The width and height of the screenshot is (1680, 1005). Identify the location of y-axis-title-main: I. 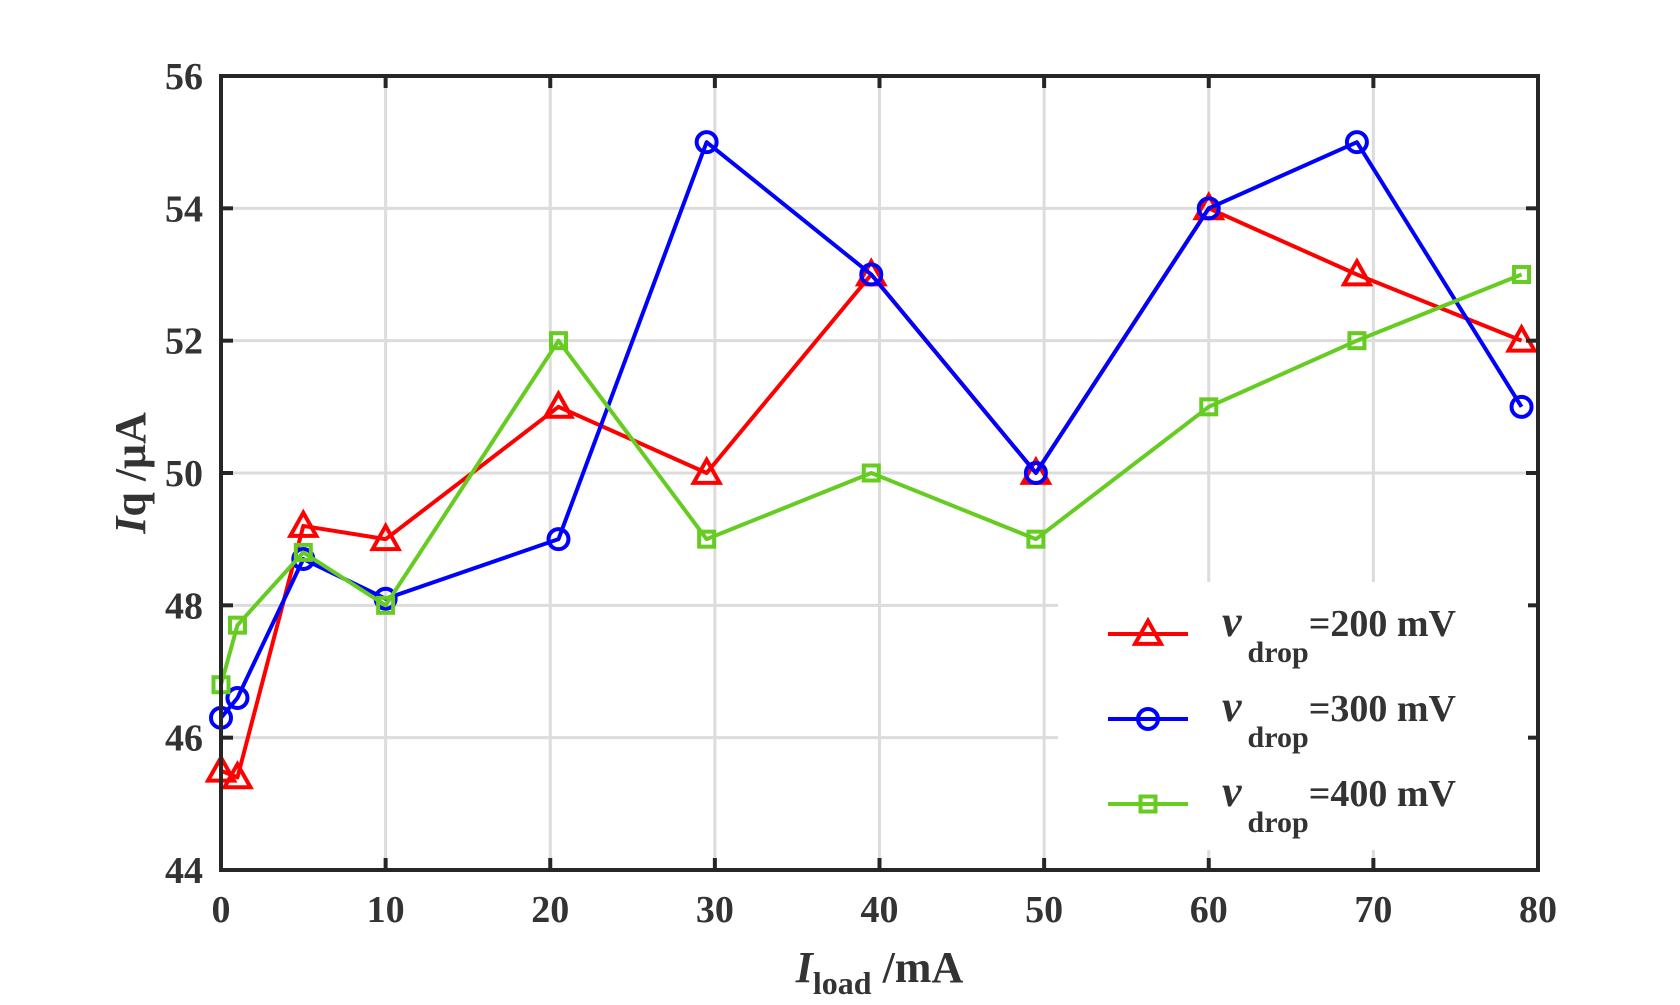
(130, 525).